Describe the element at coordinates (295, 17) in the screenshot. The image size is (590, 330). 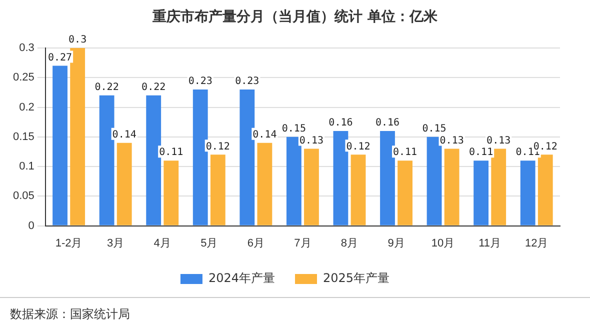
I see `chart-title: 重庆市布产量分月（当月值）统计 单位：亿米` at that location.